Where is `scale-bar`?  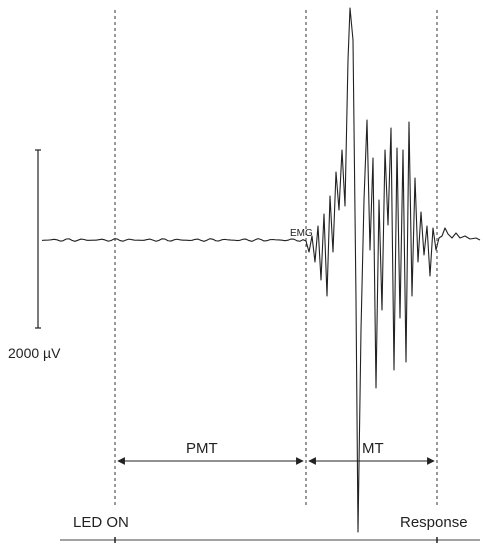 scale-bar is located at coordinates (38, 239).